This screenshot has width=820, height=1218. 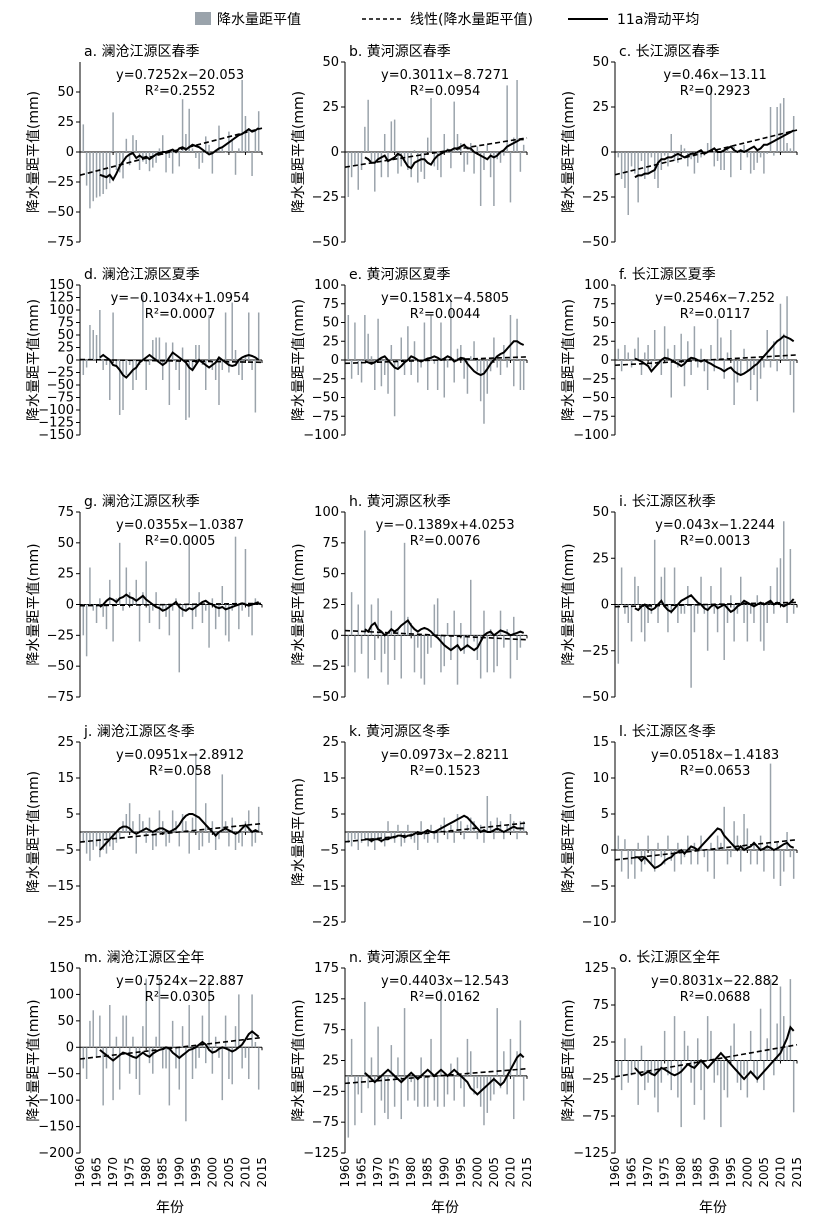 What do you see at coordinates (667, 502) in the screenshot?
I see `panel-title: i. 长江源区秋季` at bounding box center [667, 502].